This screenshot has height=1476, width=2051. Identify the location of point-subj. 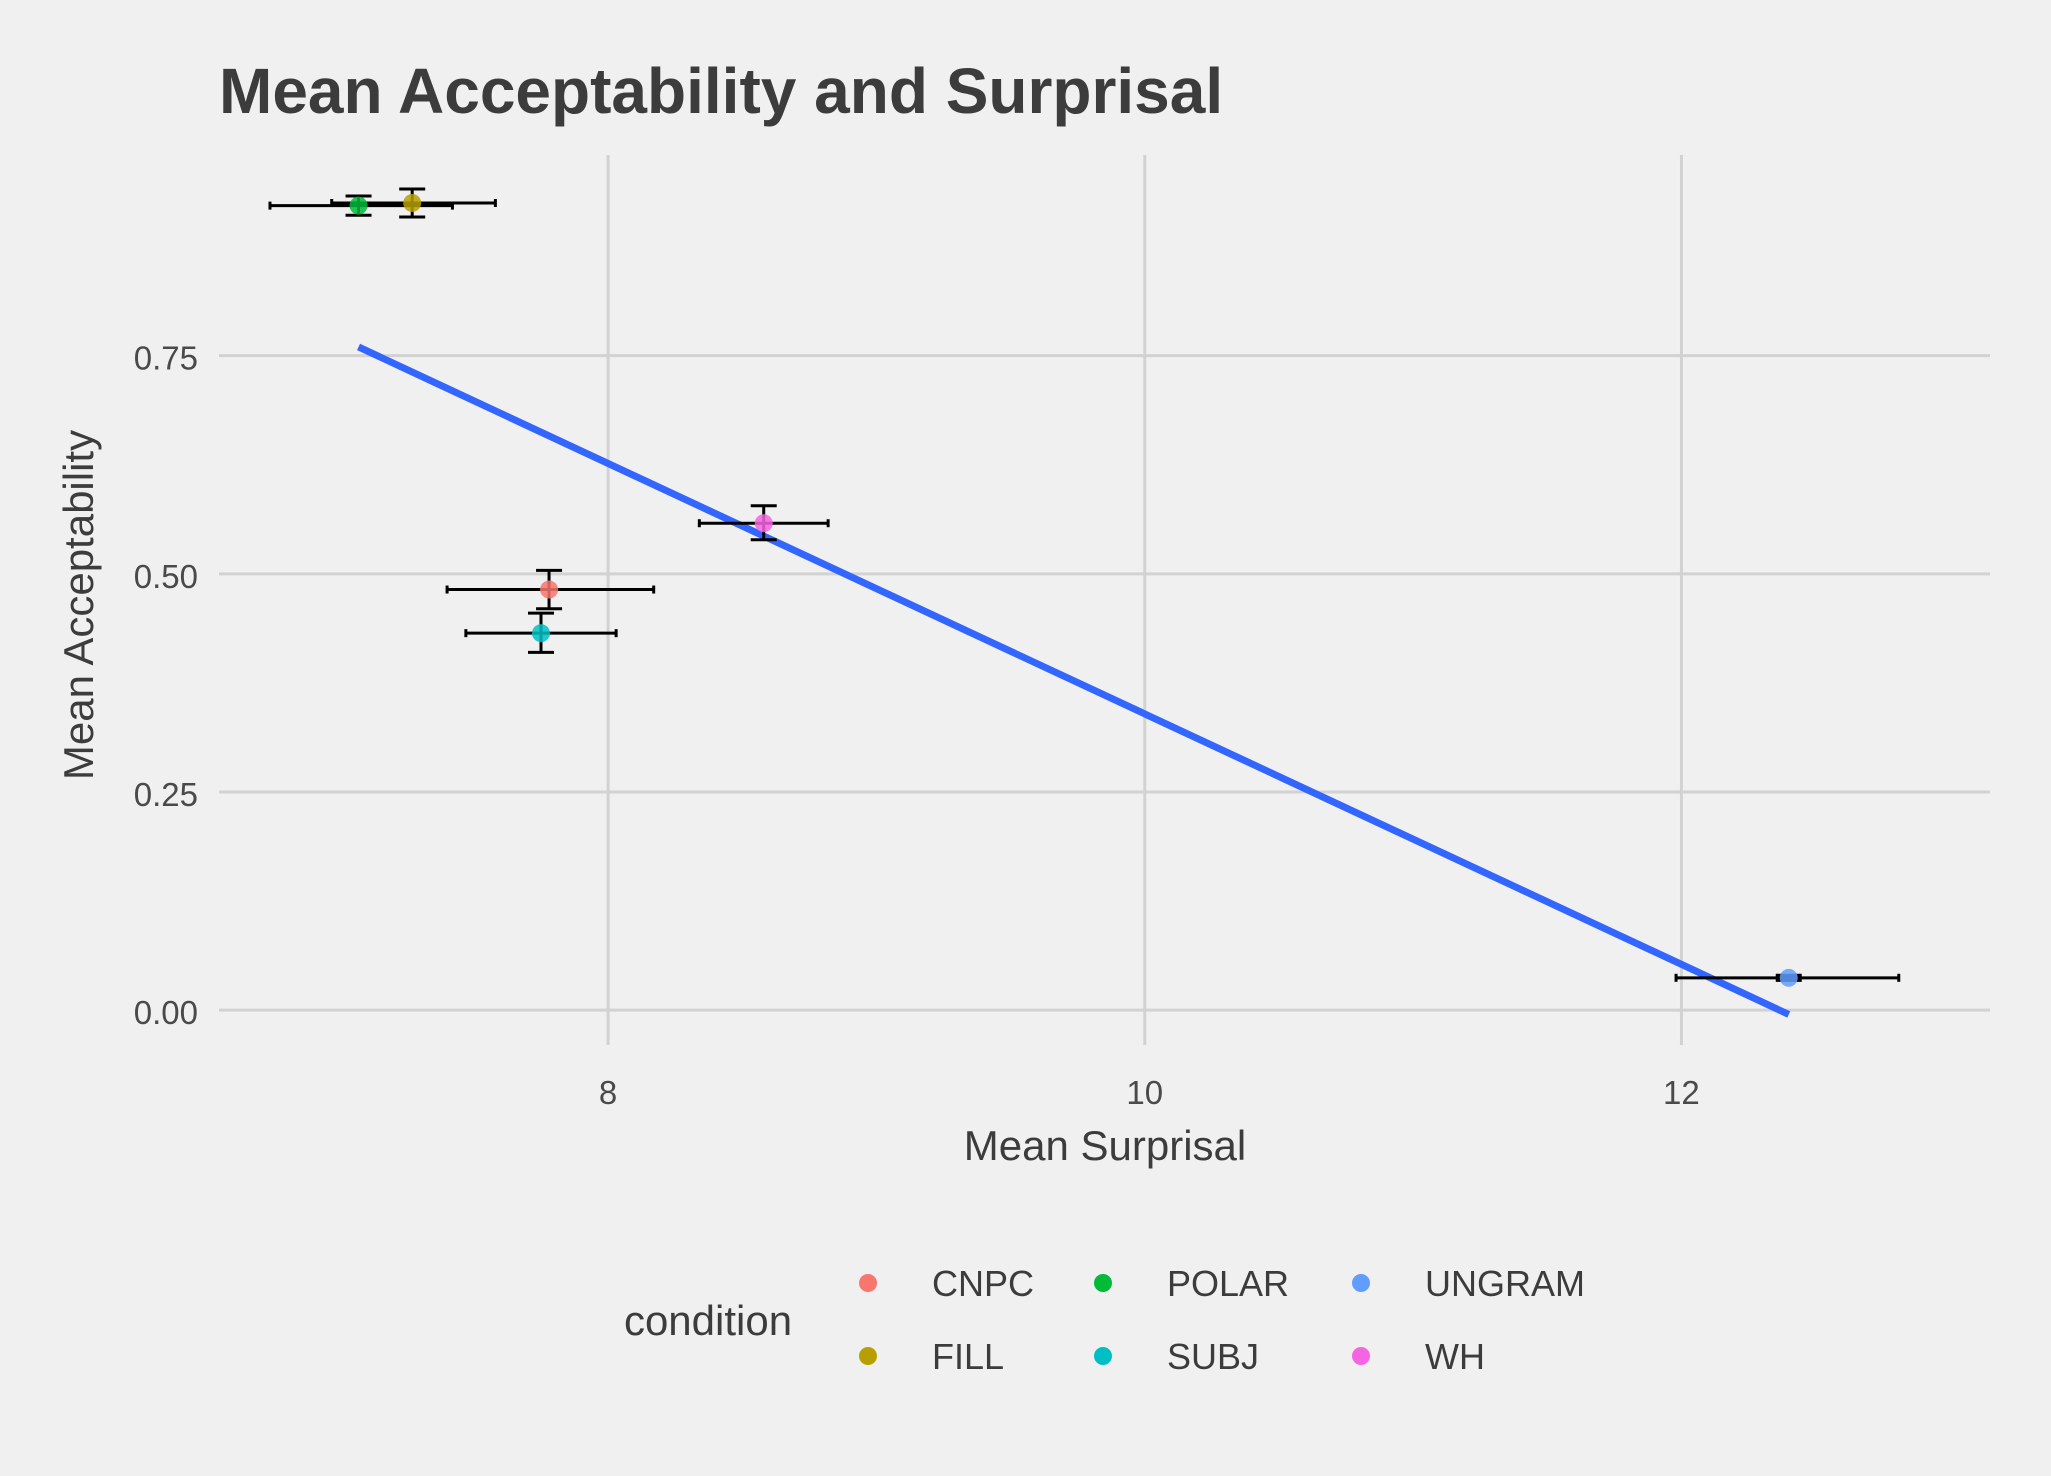
(541, 633).